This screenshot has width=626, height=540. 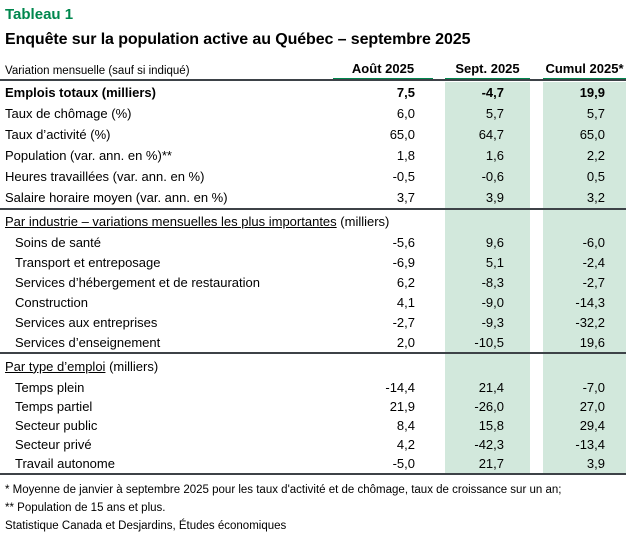 What do you see at coordinates (403, 322) in the screenshot?
I see `cell-aout-2025: -2,7` at bounding box center [403, 322].